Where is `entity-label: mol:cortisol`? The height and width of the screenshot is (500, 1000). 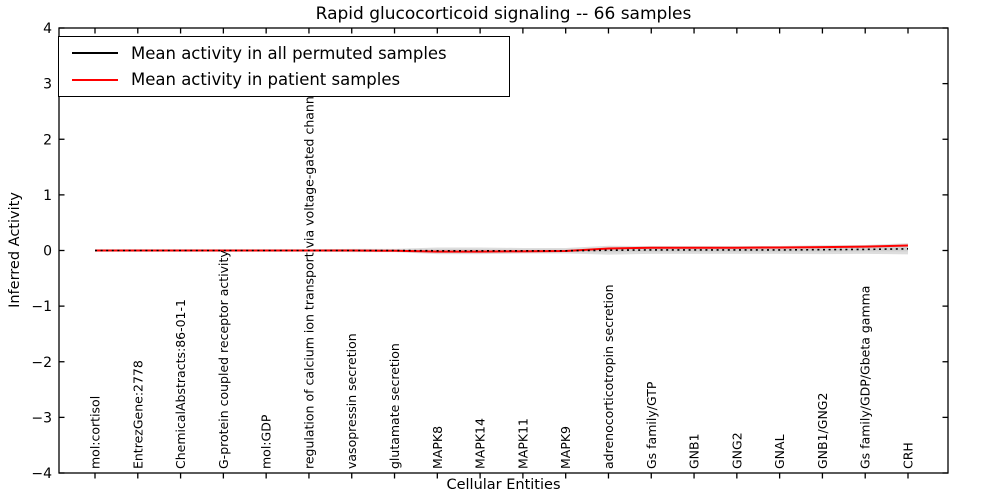 entity-label: mol:cortisol is located at coordinates (95, 432).